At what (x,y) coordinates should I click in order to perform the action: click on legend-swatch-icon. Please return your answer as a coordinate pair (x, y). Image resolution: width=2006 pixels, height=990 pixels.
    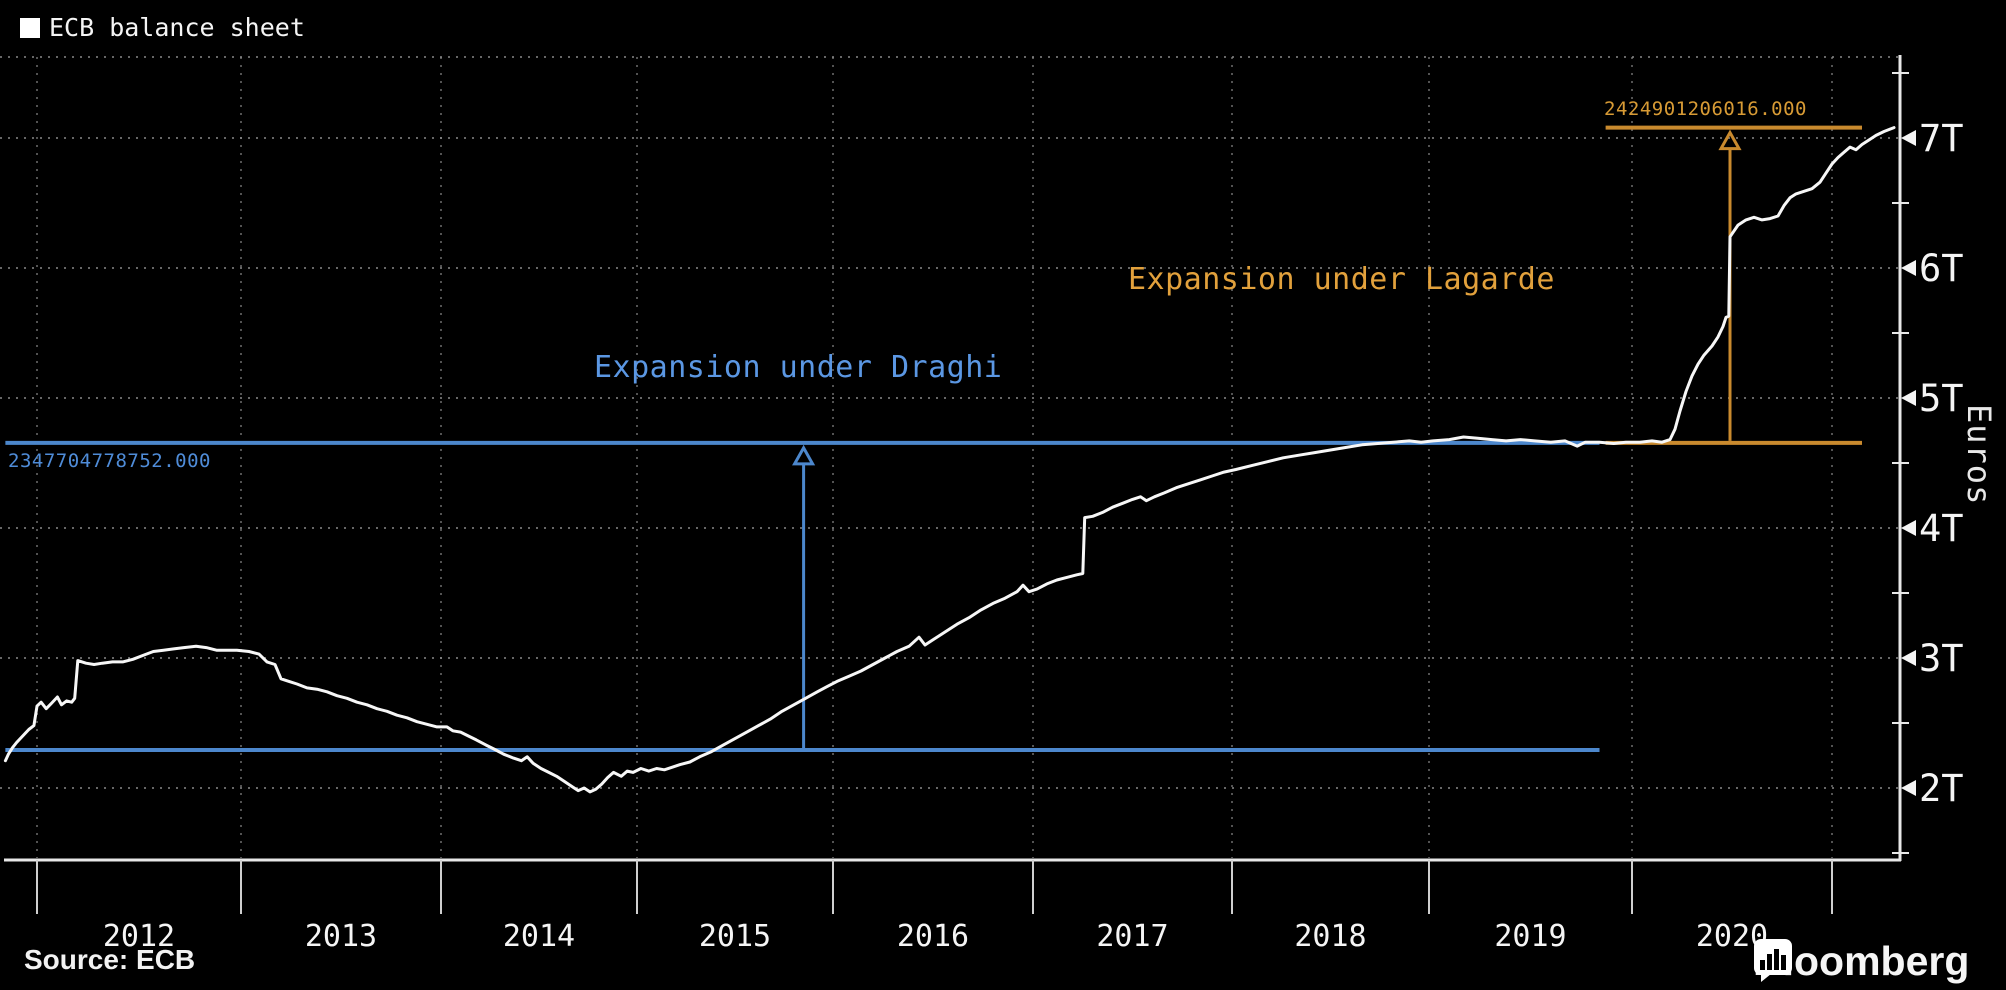
    Looking at the image, I should click on (30, 27).